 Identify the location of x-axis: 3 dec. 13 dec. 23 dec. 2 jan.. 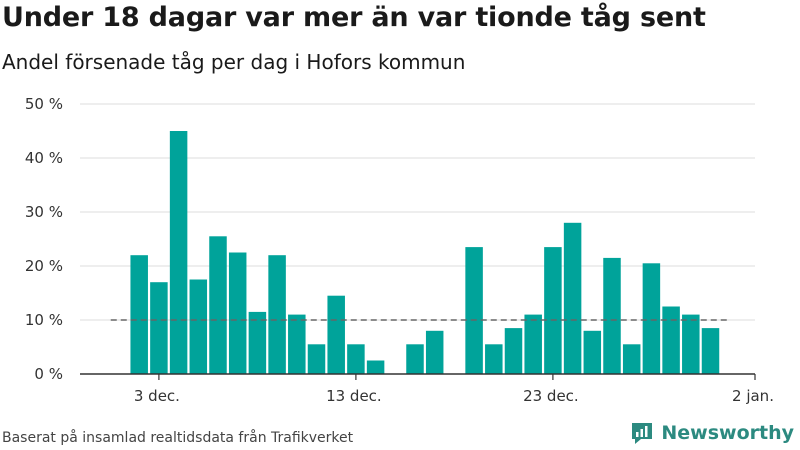
(427, 389).